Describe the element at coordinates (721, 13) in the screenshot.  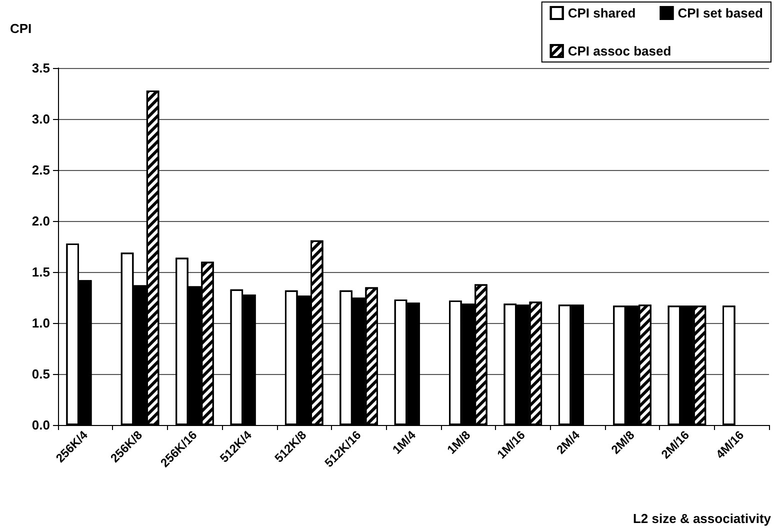
I see `legend-label: CPI set based` at that location.